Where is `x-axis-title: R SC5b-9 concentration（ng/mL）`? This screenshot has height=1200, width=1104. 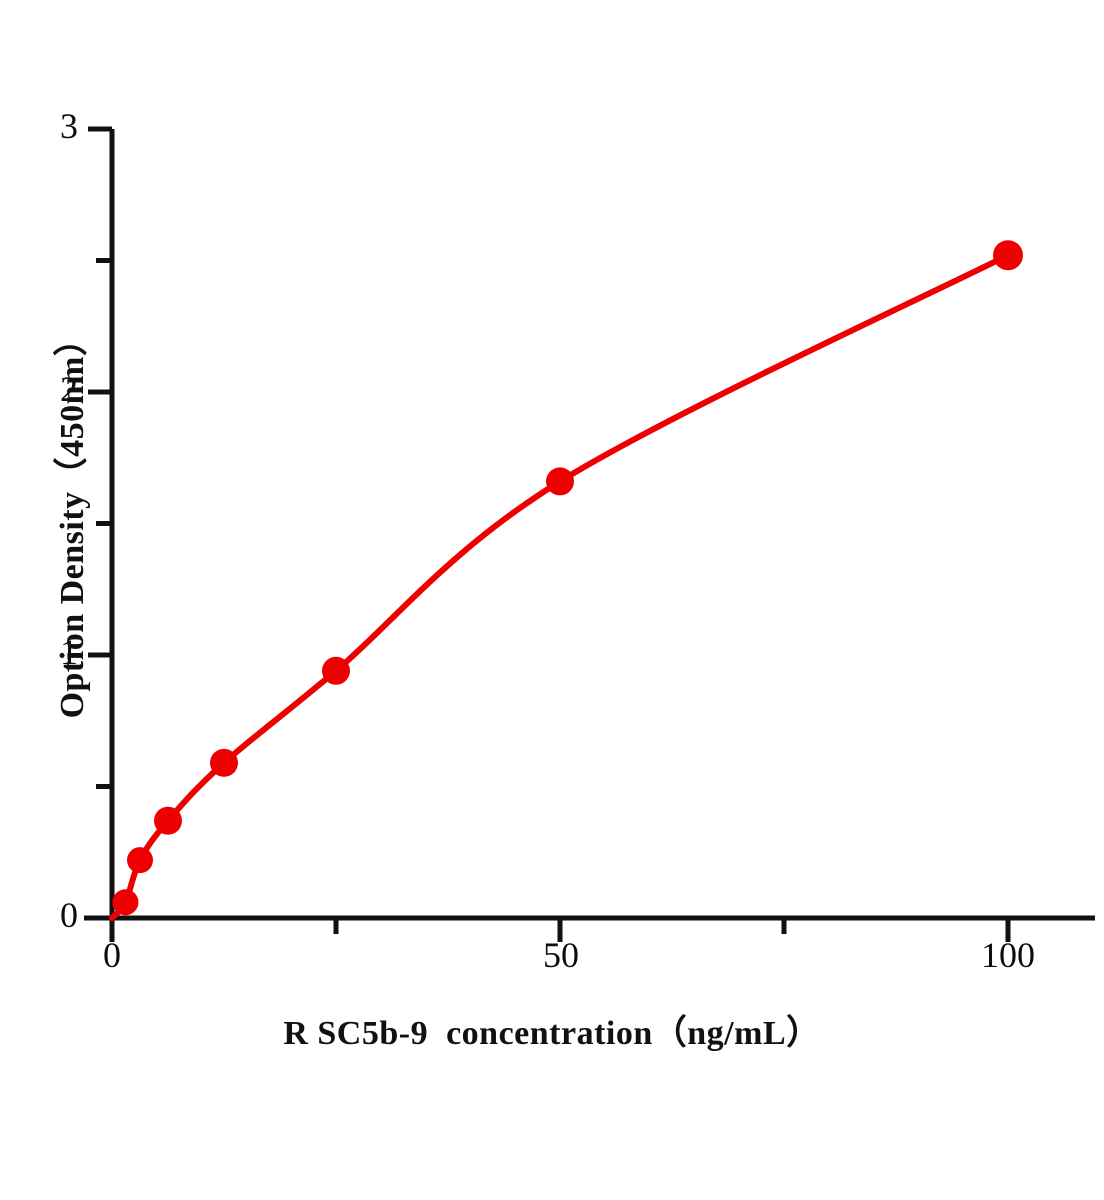
x-axis-title: R SC5b-9 concentration（ng/mL） is located at coordinates (552, 1033).